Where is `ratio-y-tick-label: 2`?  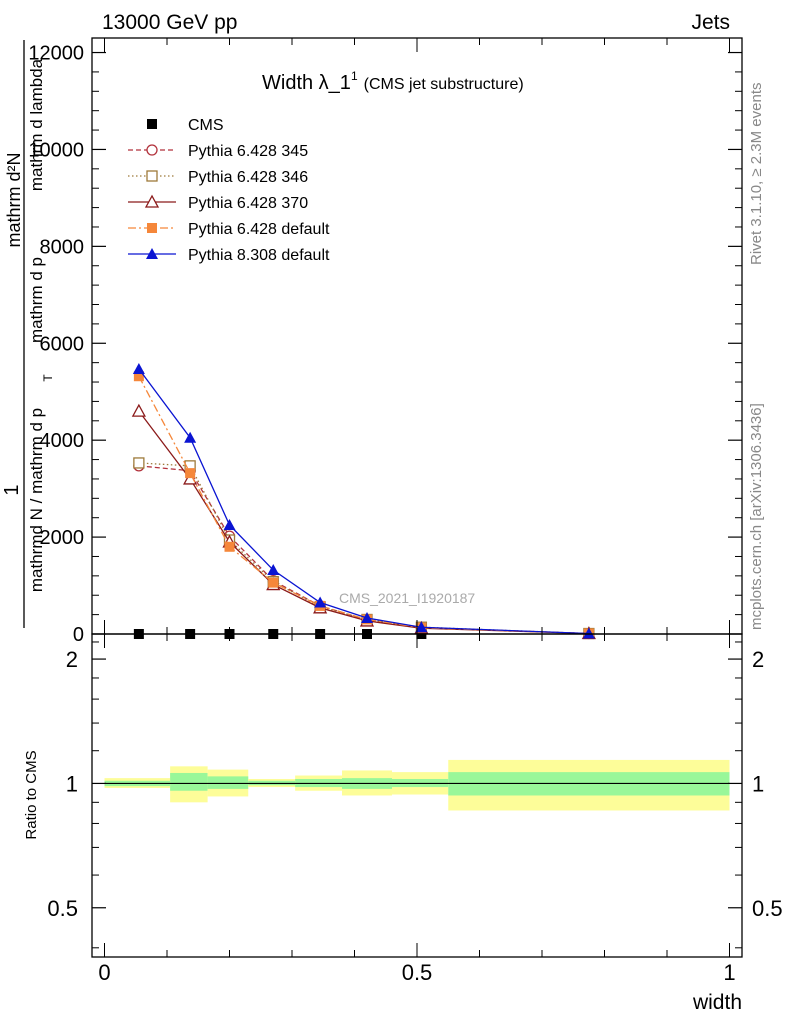
ratio-y-tick-label: 2 is located at coordinates (72, 659).